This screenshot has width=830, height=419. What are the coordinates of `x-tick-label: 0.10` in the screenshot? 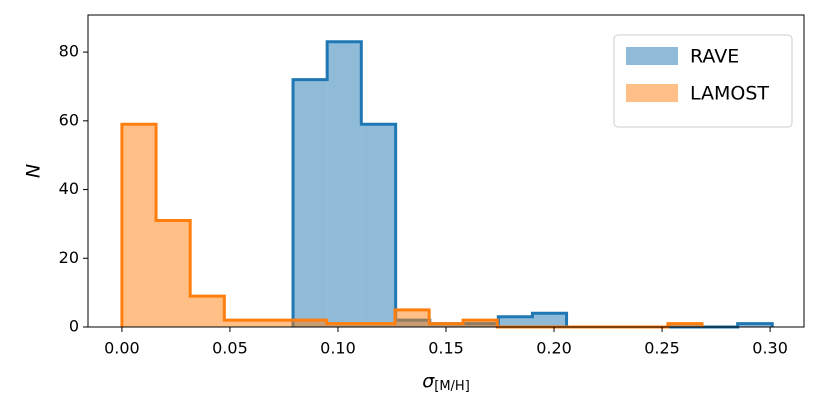 It's located at (338, 348).